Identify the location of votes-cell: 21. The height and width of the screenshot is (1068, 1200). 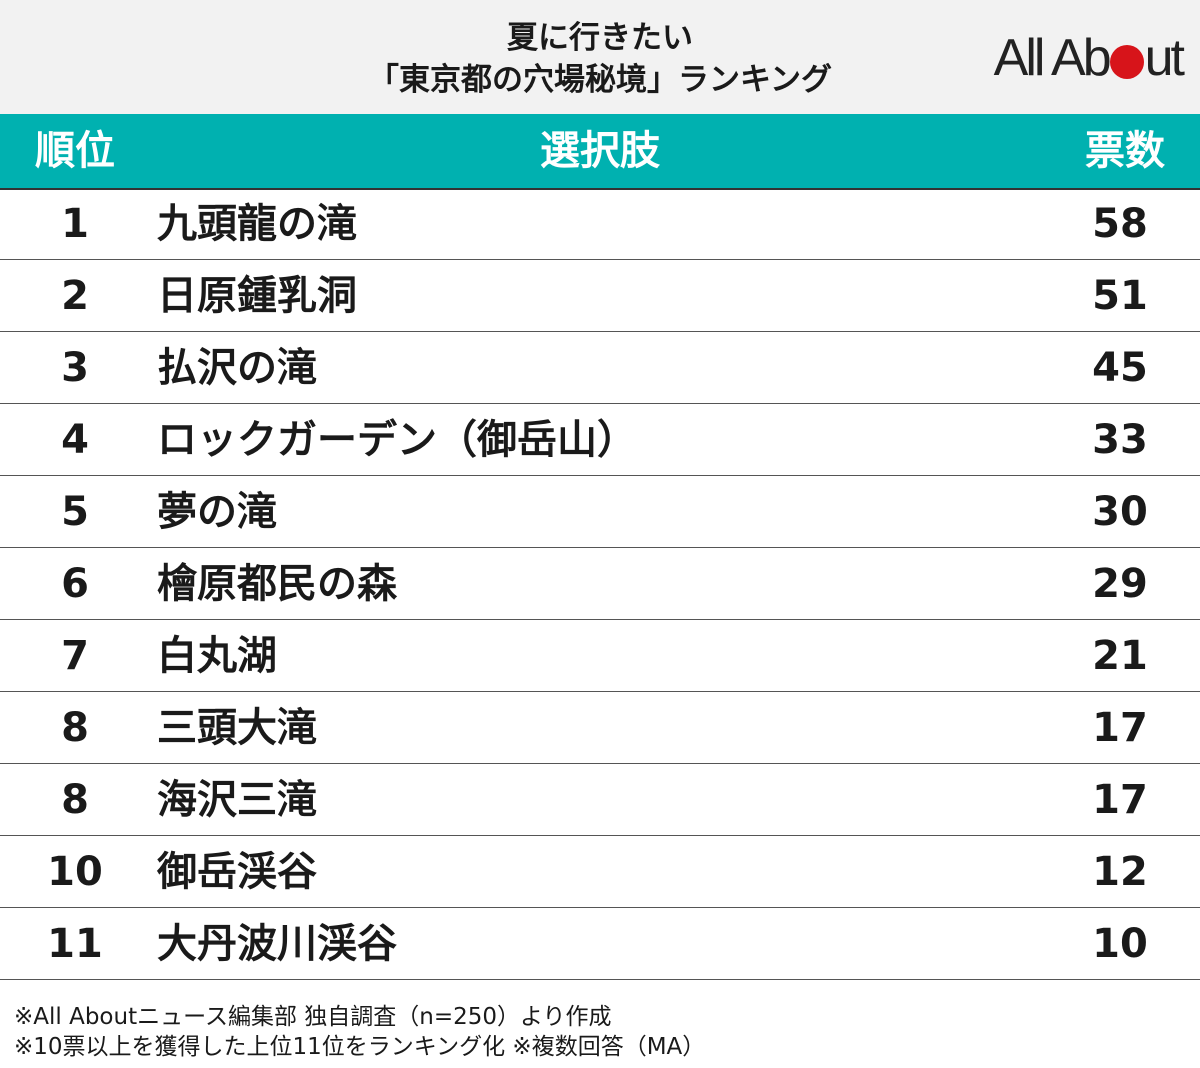
(1120, 656).